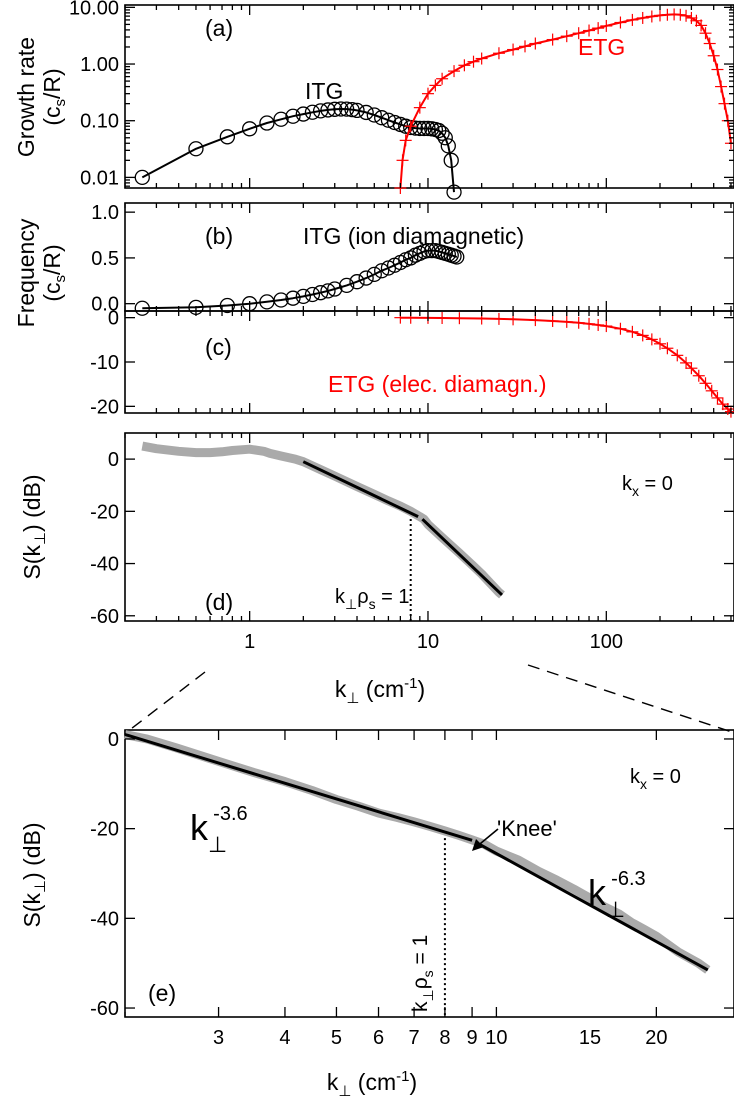 Image resolution: width=734 pixels, height=1107 pixels. I want to click on panel-c-frame, so click(429, 362).